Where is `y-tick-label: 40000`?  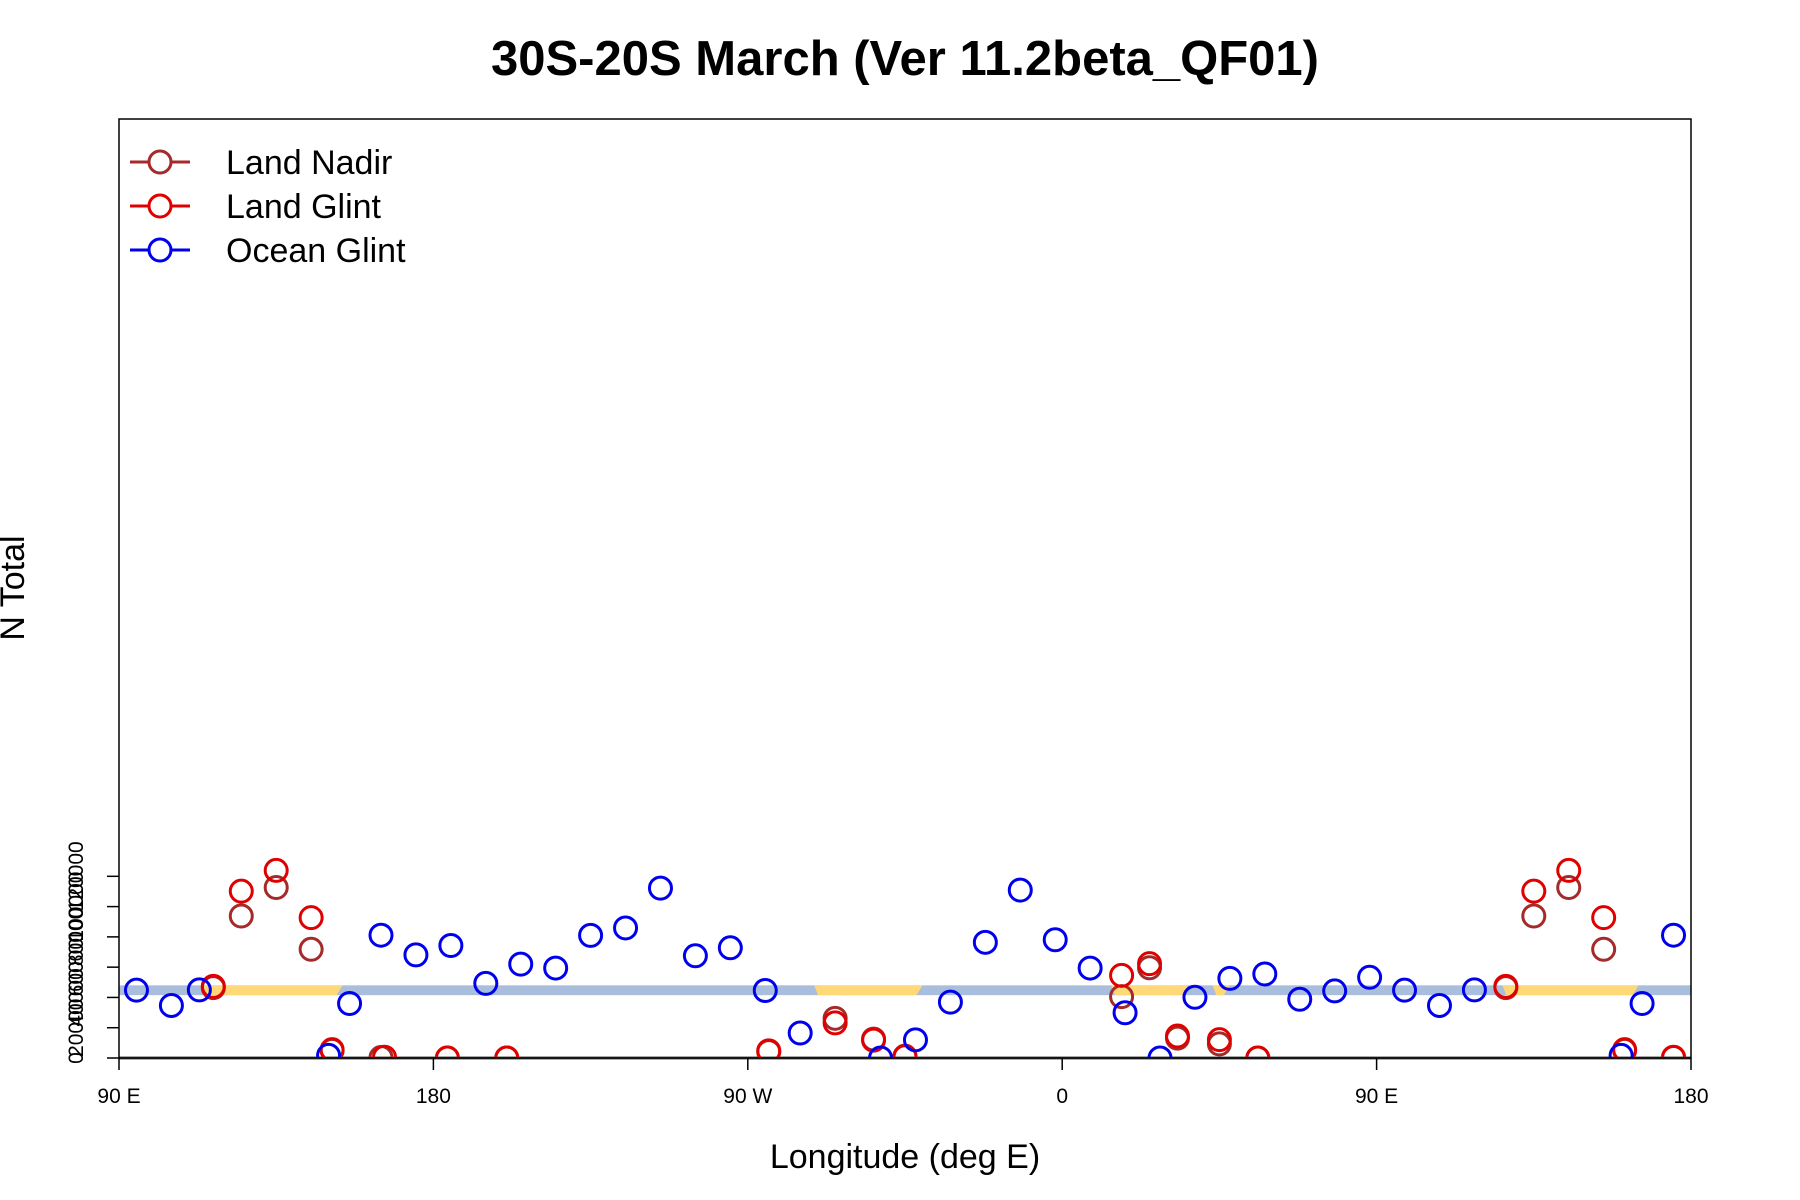 y-tick-label: 40000 is located at coordinates (76, 997).